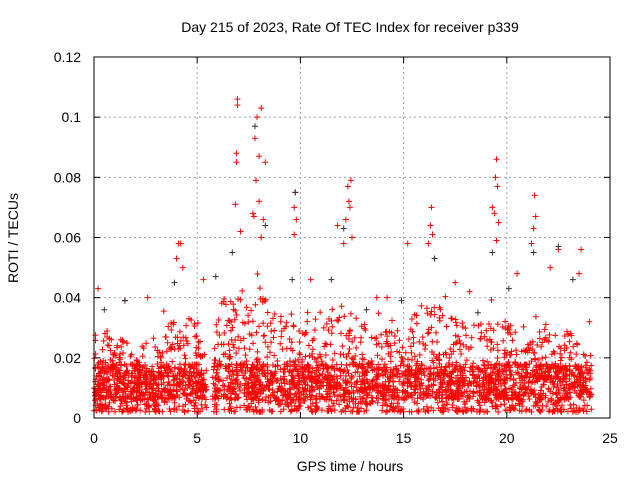 The height and width of the screenshot is (485, 640). Describe the element at coordinates (404, 438) in the screenshot. I see `x-tick-label: 15` at that location.